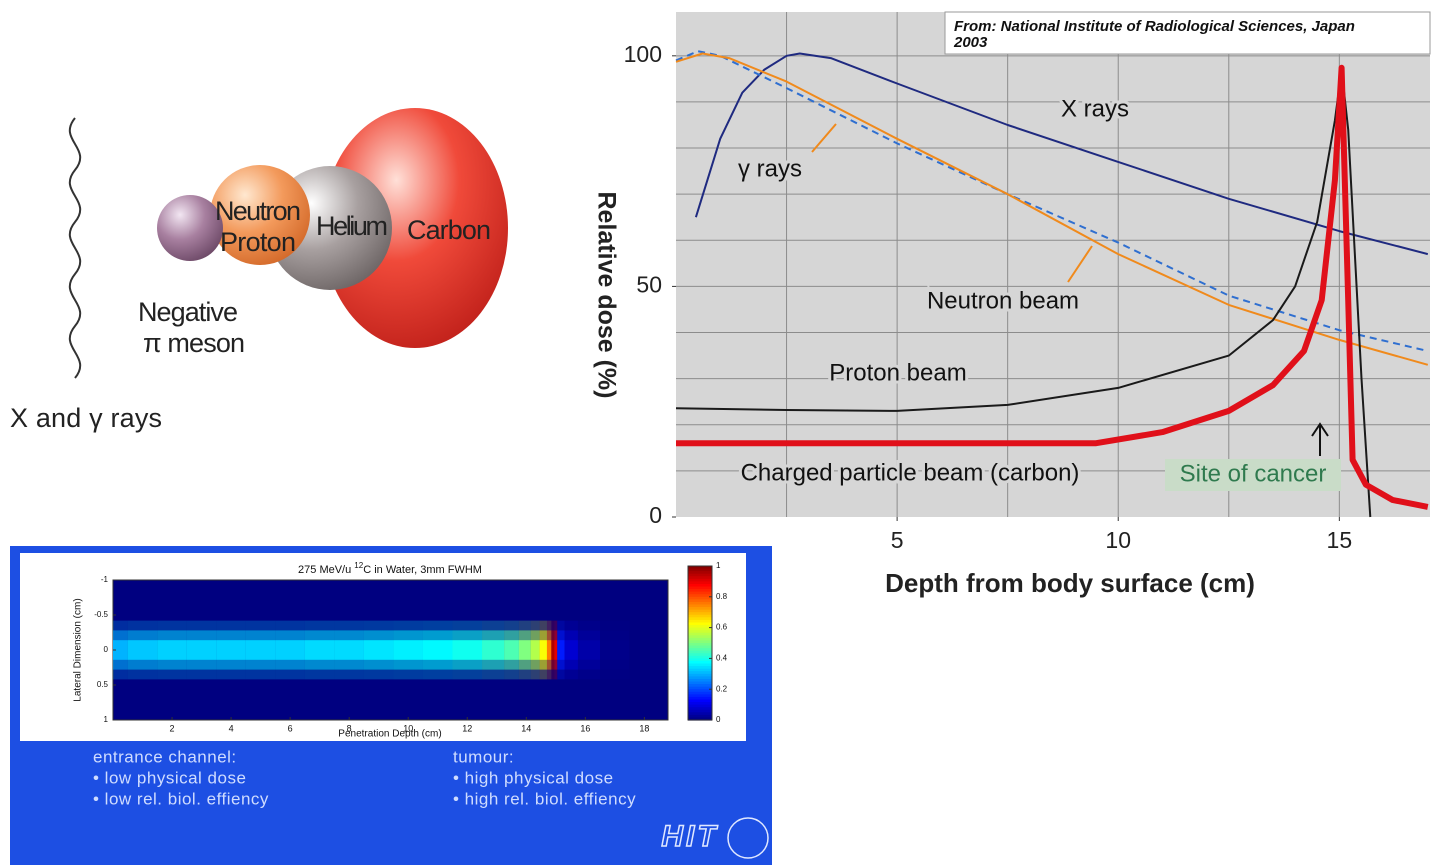 The width and height of the screenshot is (1443, 865). Describe the element at coordinates (389, 734) in the screenshot. I see `x-axis-label: Penetration Depth (cm)` at that location.